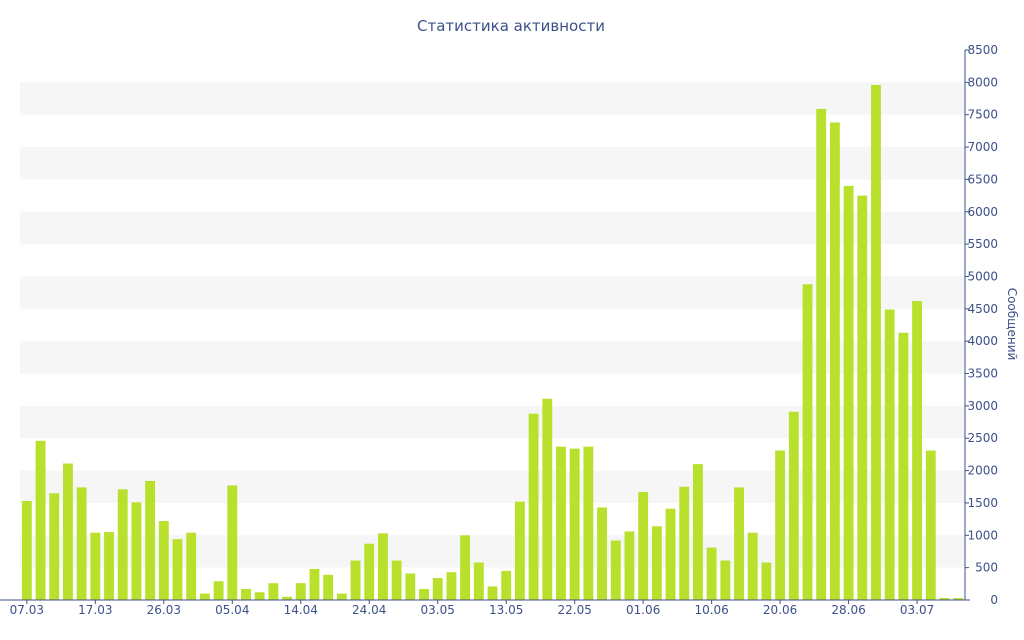  I want to click on y-tick-label: 2500, so click(982, 438).